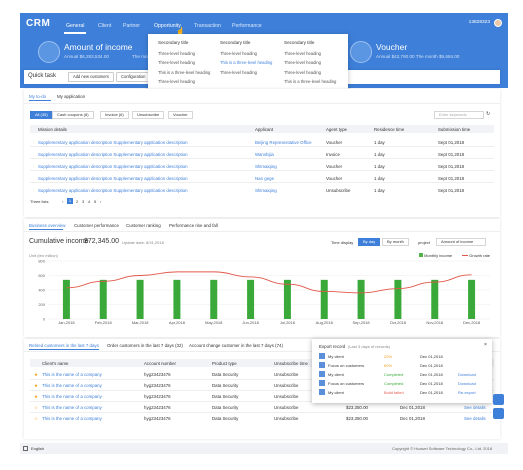 The width and height of the screenshot is (523, 470). What do you see at coordinates (91, 77) in the screenshot?
I see `add-customers-button: Add new customers` at bounding box center [91, 77].